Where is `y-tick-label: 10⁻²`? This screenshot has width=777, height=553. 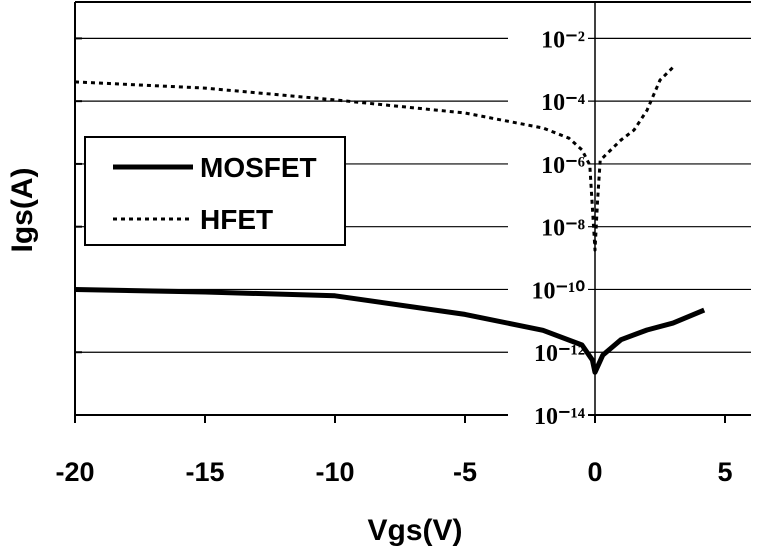
y-tick-label: 10⁻² is located at coordinates (563, 40).